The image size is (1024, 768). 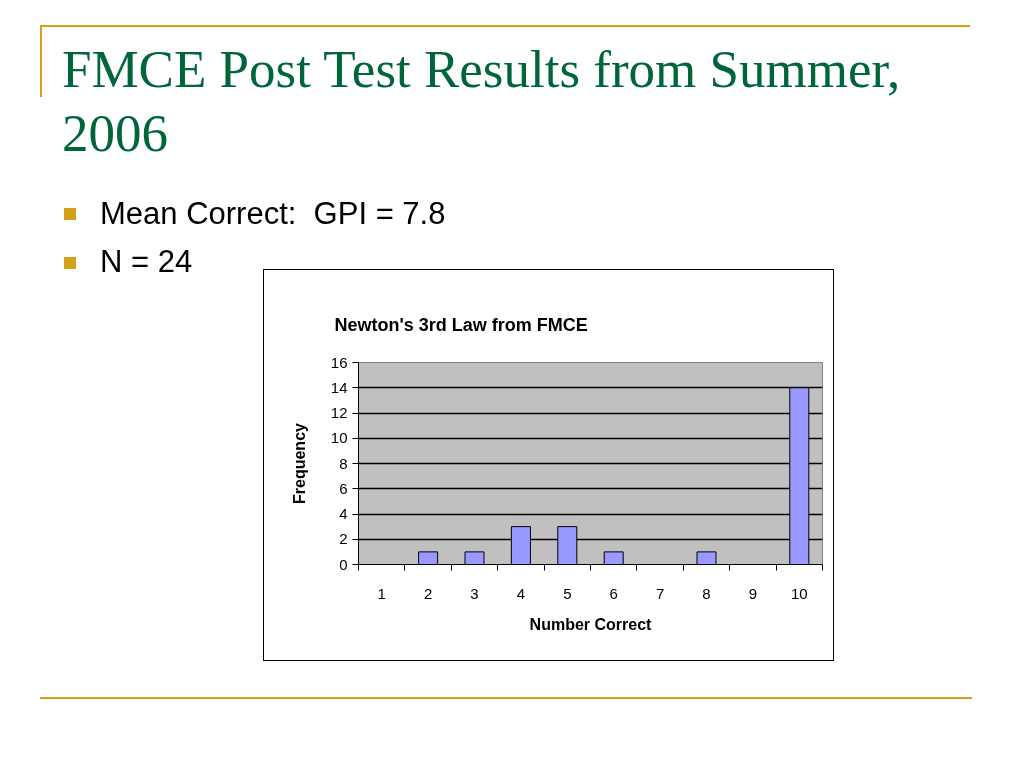 What do you see at coordinates (706, 593) in the screenshot?
I see `x-tick-label: 8` at bounding box center [706, 593].